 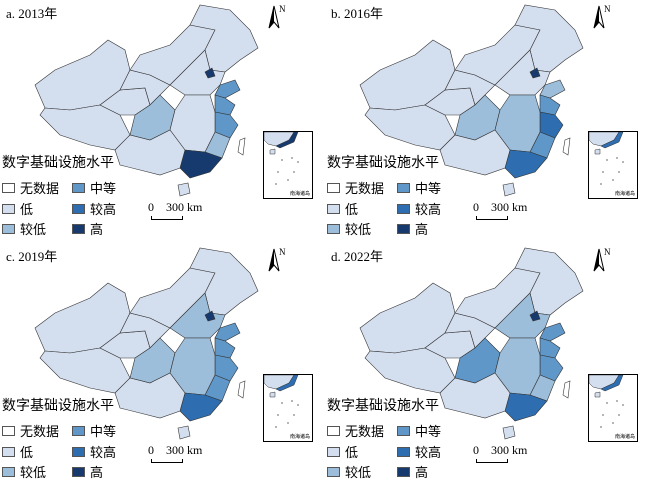 I want to click on panel-title: c. 2019年, so click(x=32, y=256).